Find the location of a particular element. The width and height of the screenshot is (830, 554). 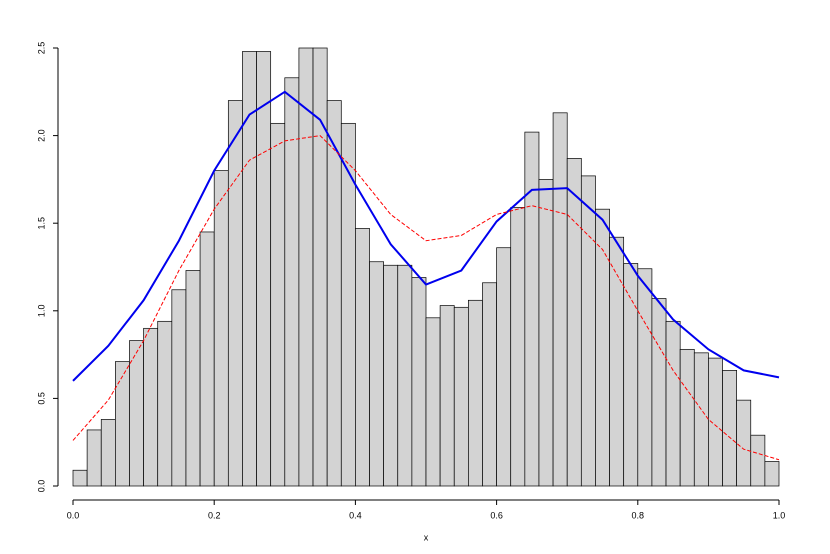

y-tick-label: 2.5 is located at coordinates (41, 48).